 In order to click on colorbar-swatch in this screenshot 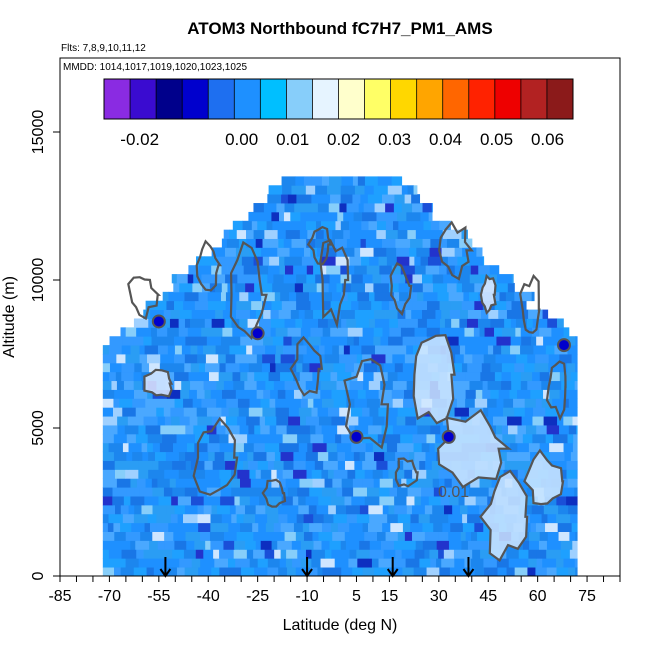, I will do `click(117, 99)`.